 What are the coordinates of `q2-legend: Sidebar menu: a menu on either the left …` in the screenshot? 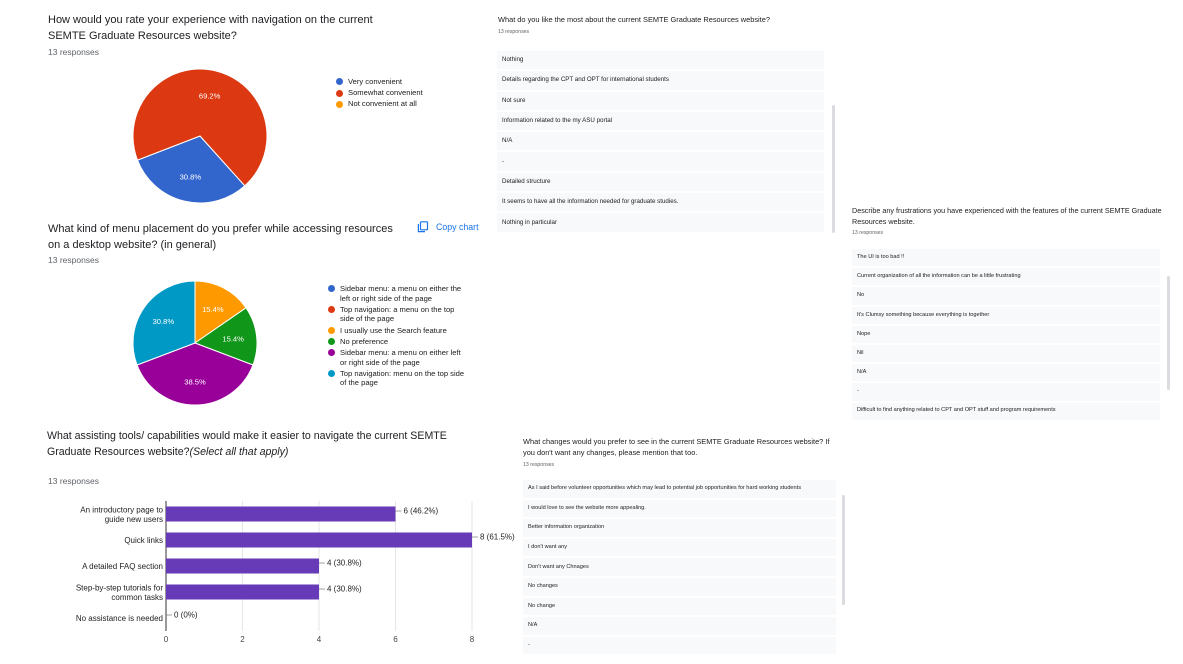 It's located at (398, 337).